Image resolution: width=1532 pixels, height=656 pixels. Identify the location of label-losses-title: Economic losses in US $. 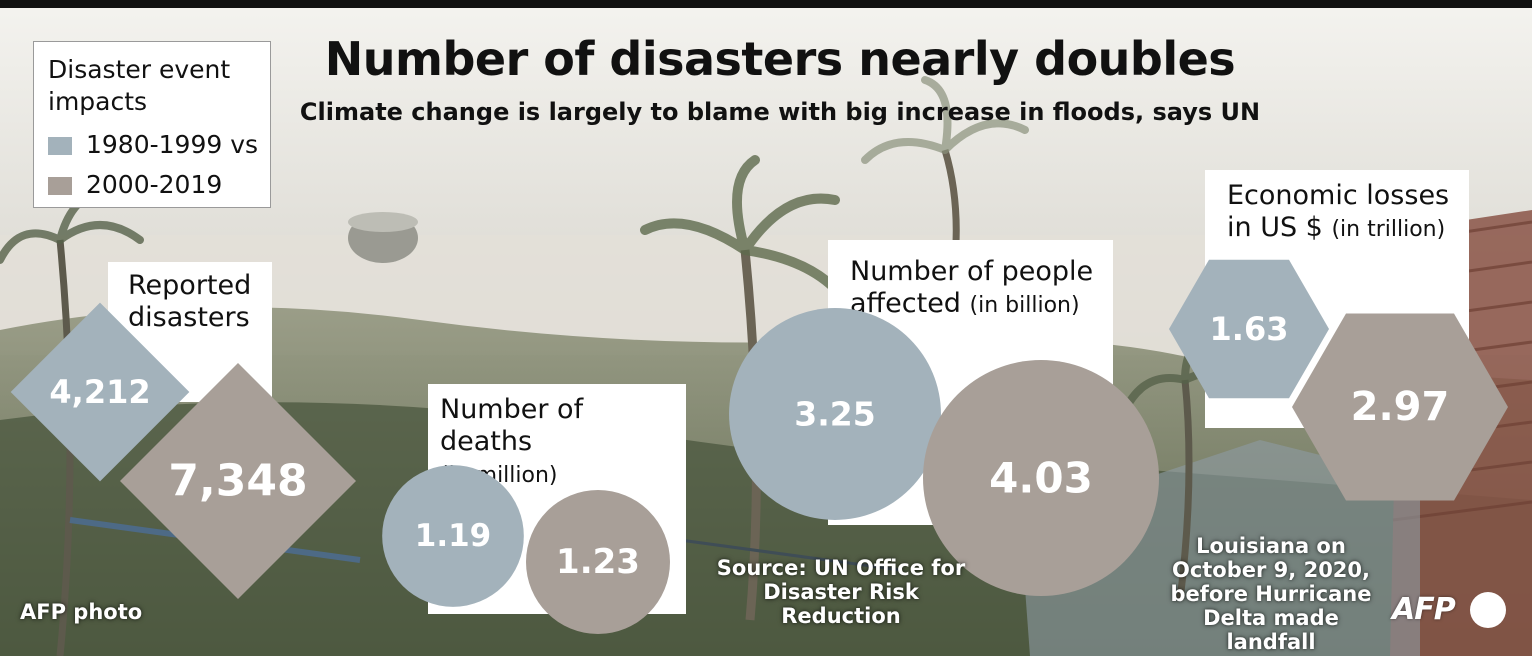
(1338, 211).